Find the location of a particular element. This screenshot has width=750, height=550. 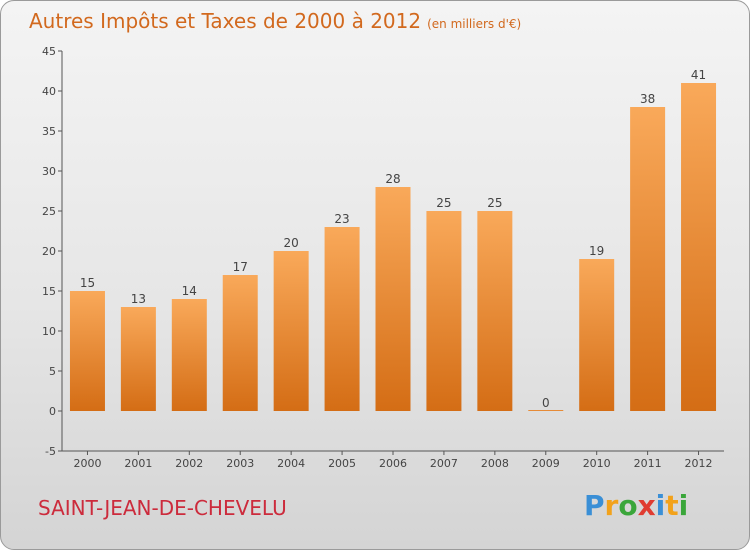

proxiti-logo: Proxiti is located at coordinates (636, 505).